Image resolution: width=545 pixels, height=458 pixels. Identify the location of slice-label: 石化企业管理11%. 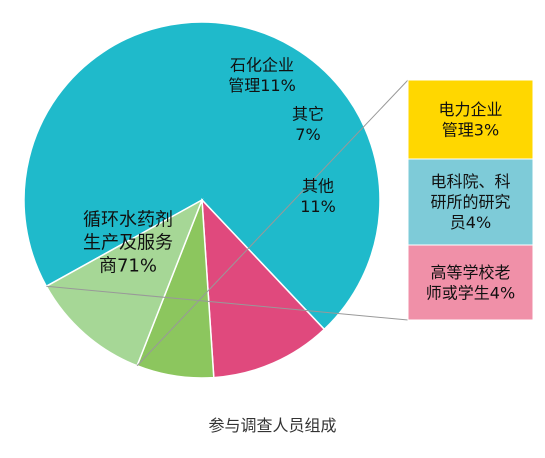
(262, 74).